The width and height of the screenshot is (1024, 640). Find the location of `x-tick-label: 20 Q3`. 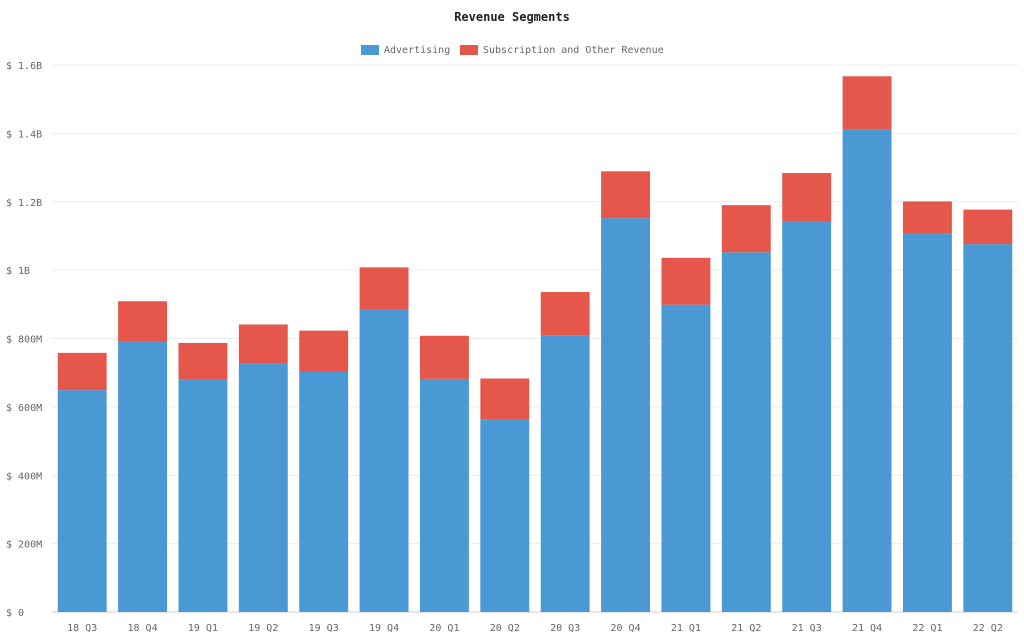

x-tick-label: 20 Q3 is located at coordinates (565, 628).